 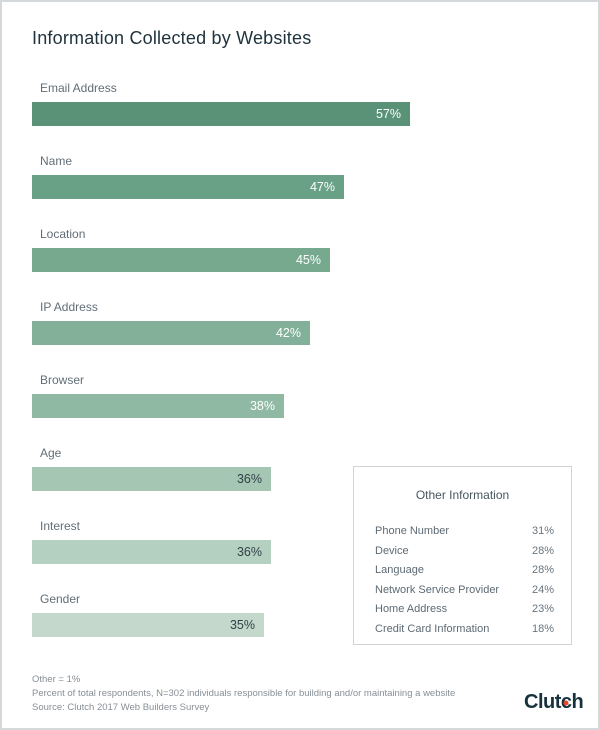 I want to click on footnote-other: Other = 1%, so click(x=56, y=679).